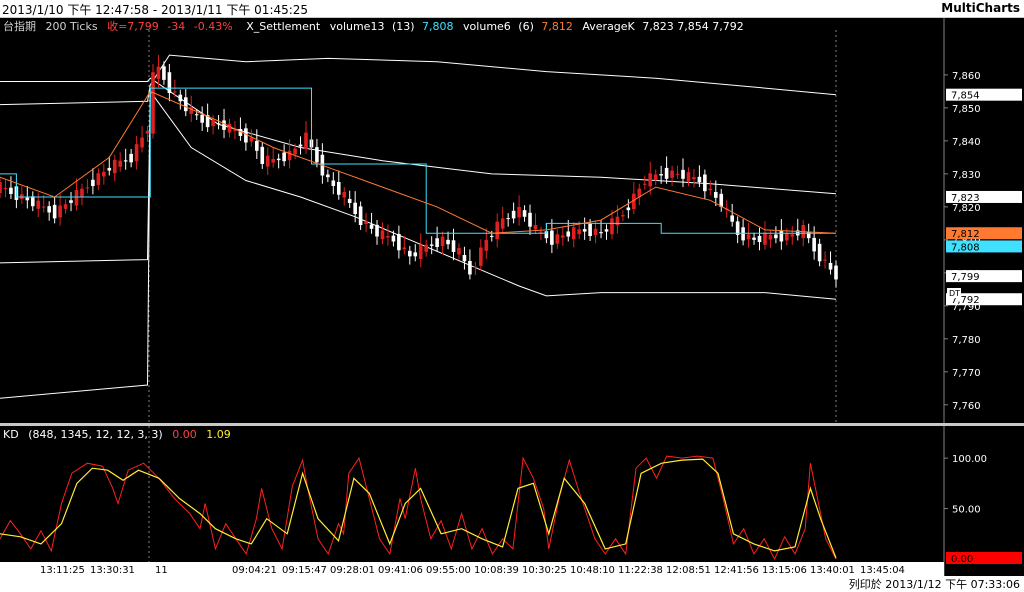 The width and height of the screenshot is (1024, 592). What do you see at coordinates (304, 570) in the screenshot?
I see `time-axis-label: 09:15:47` at bounding box center [304, 570].